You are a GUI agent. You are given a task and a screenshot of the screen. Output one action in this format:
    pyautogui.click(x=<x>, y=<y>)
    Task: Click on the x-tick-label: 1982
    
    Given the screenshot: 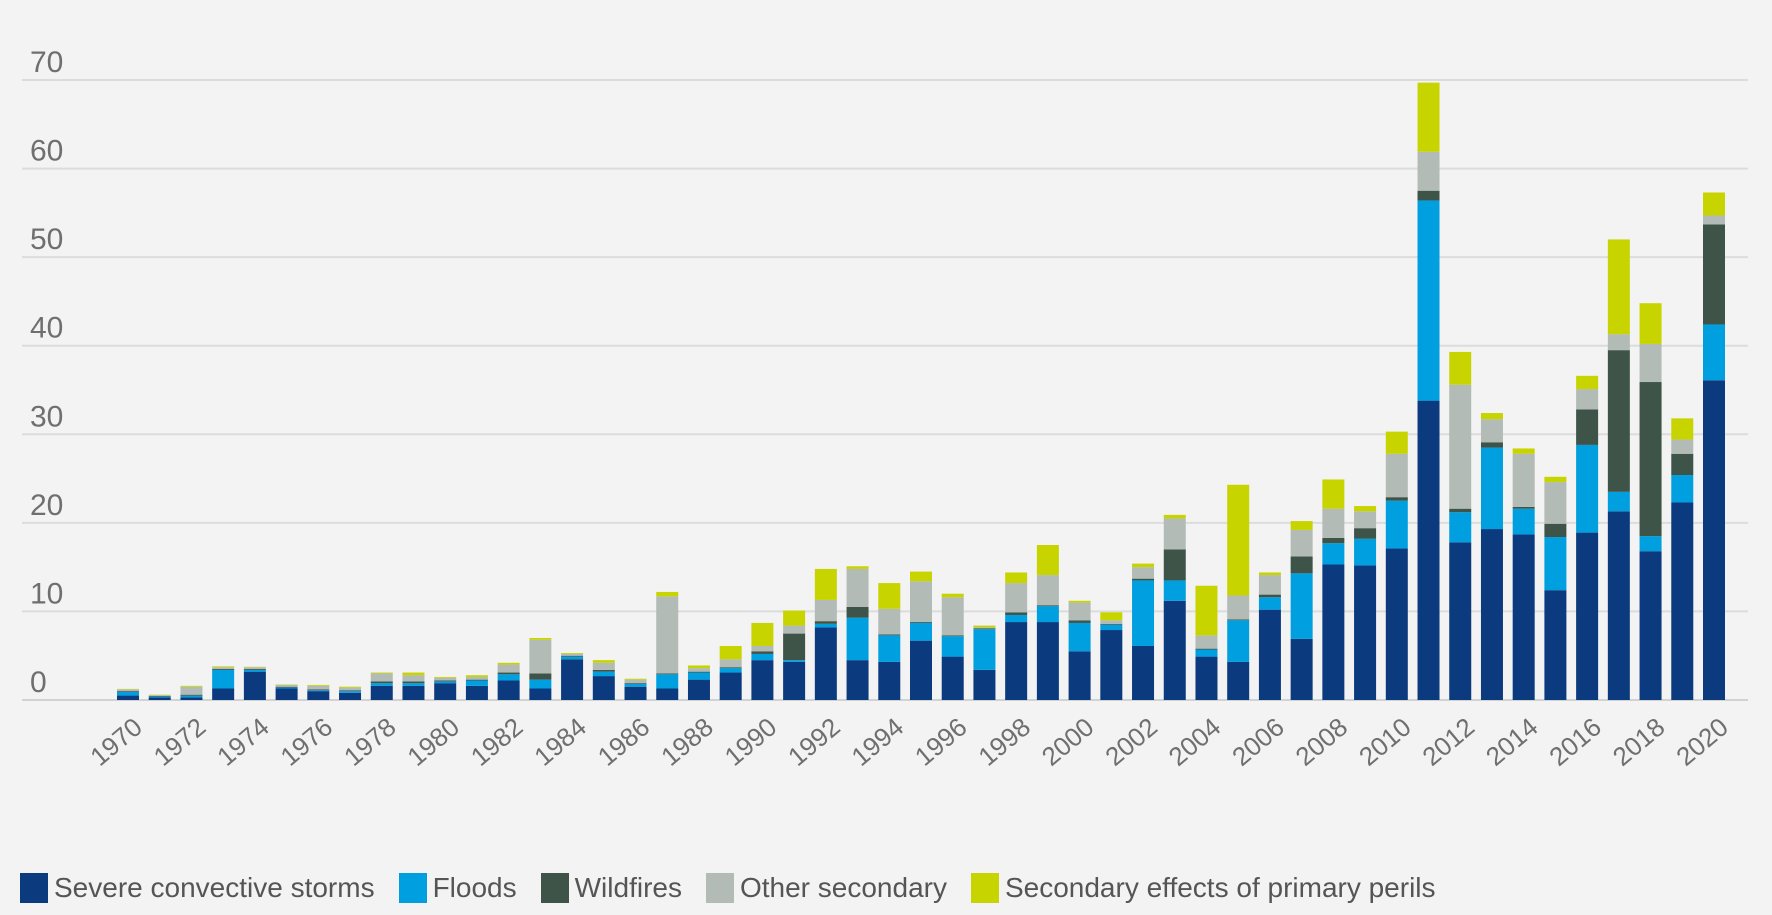 What is the action you would take?
    pyautogui.click(x=497, y=742)
    